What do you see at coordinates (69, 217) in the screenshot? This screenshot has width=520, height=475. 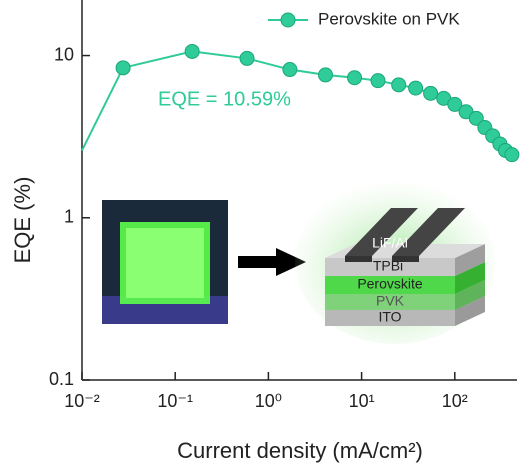 I see `y-tick-label: 1` at bounding box center [69, 217].